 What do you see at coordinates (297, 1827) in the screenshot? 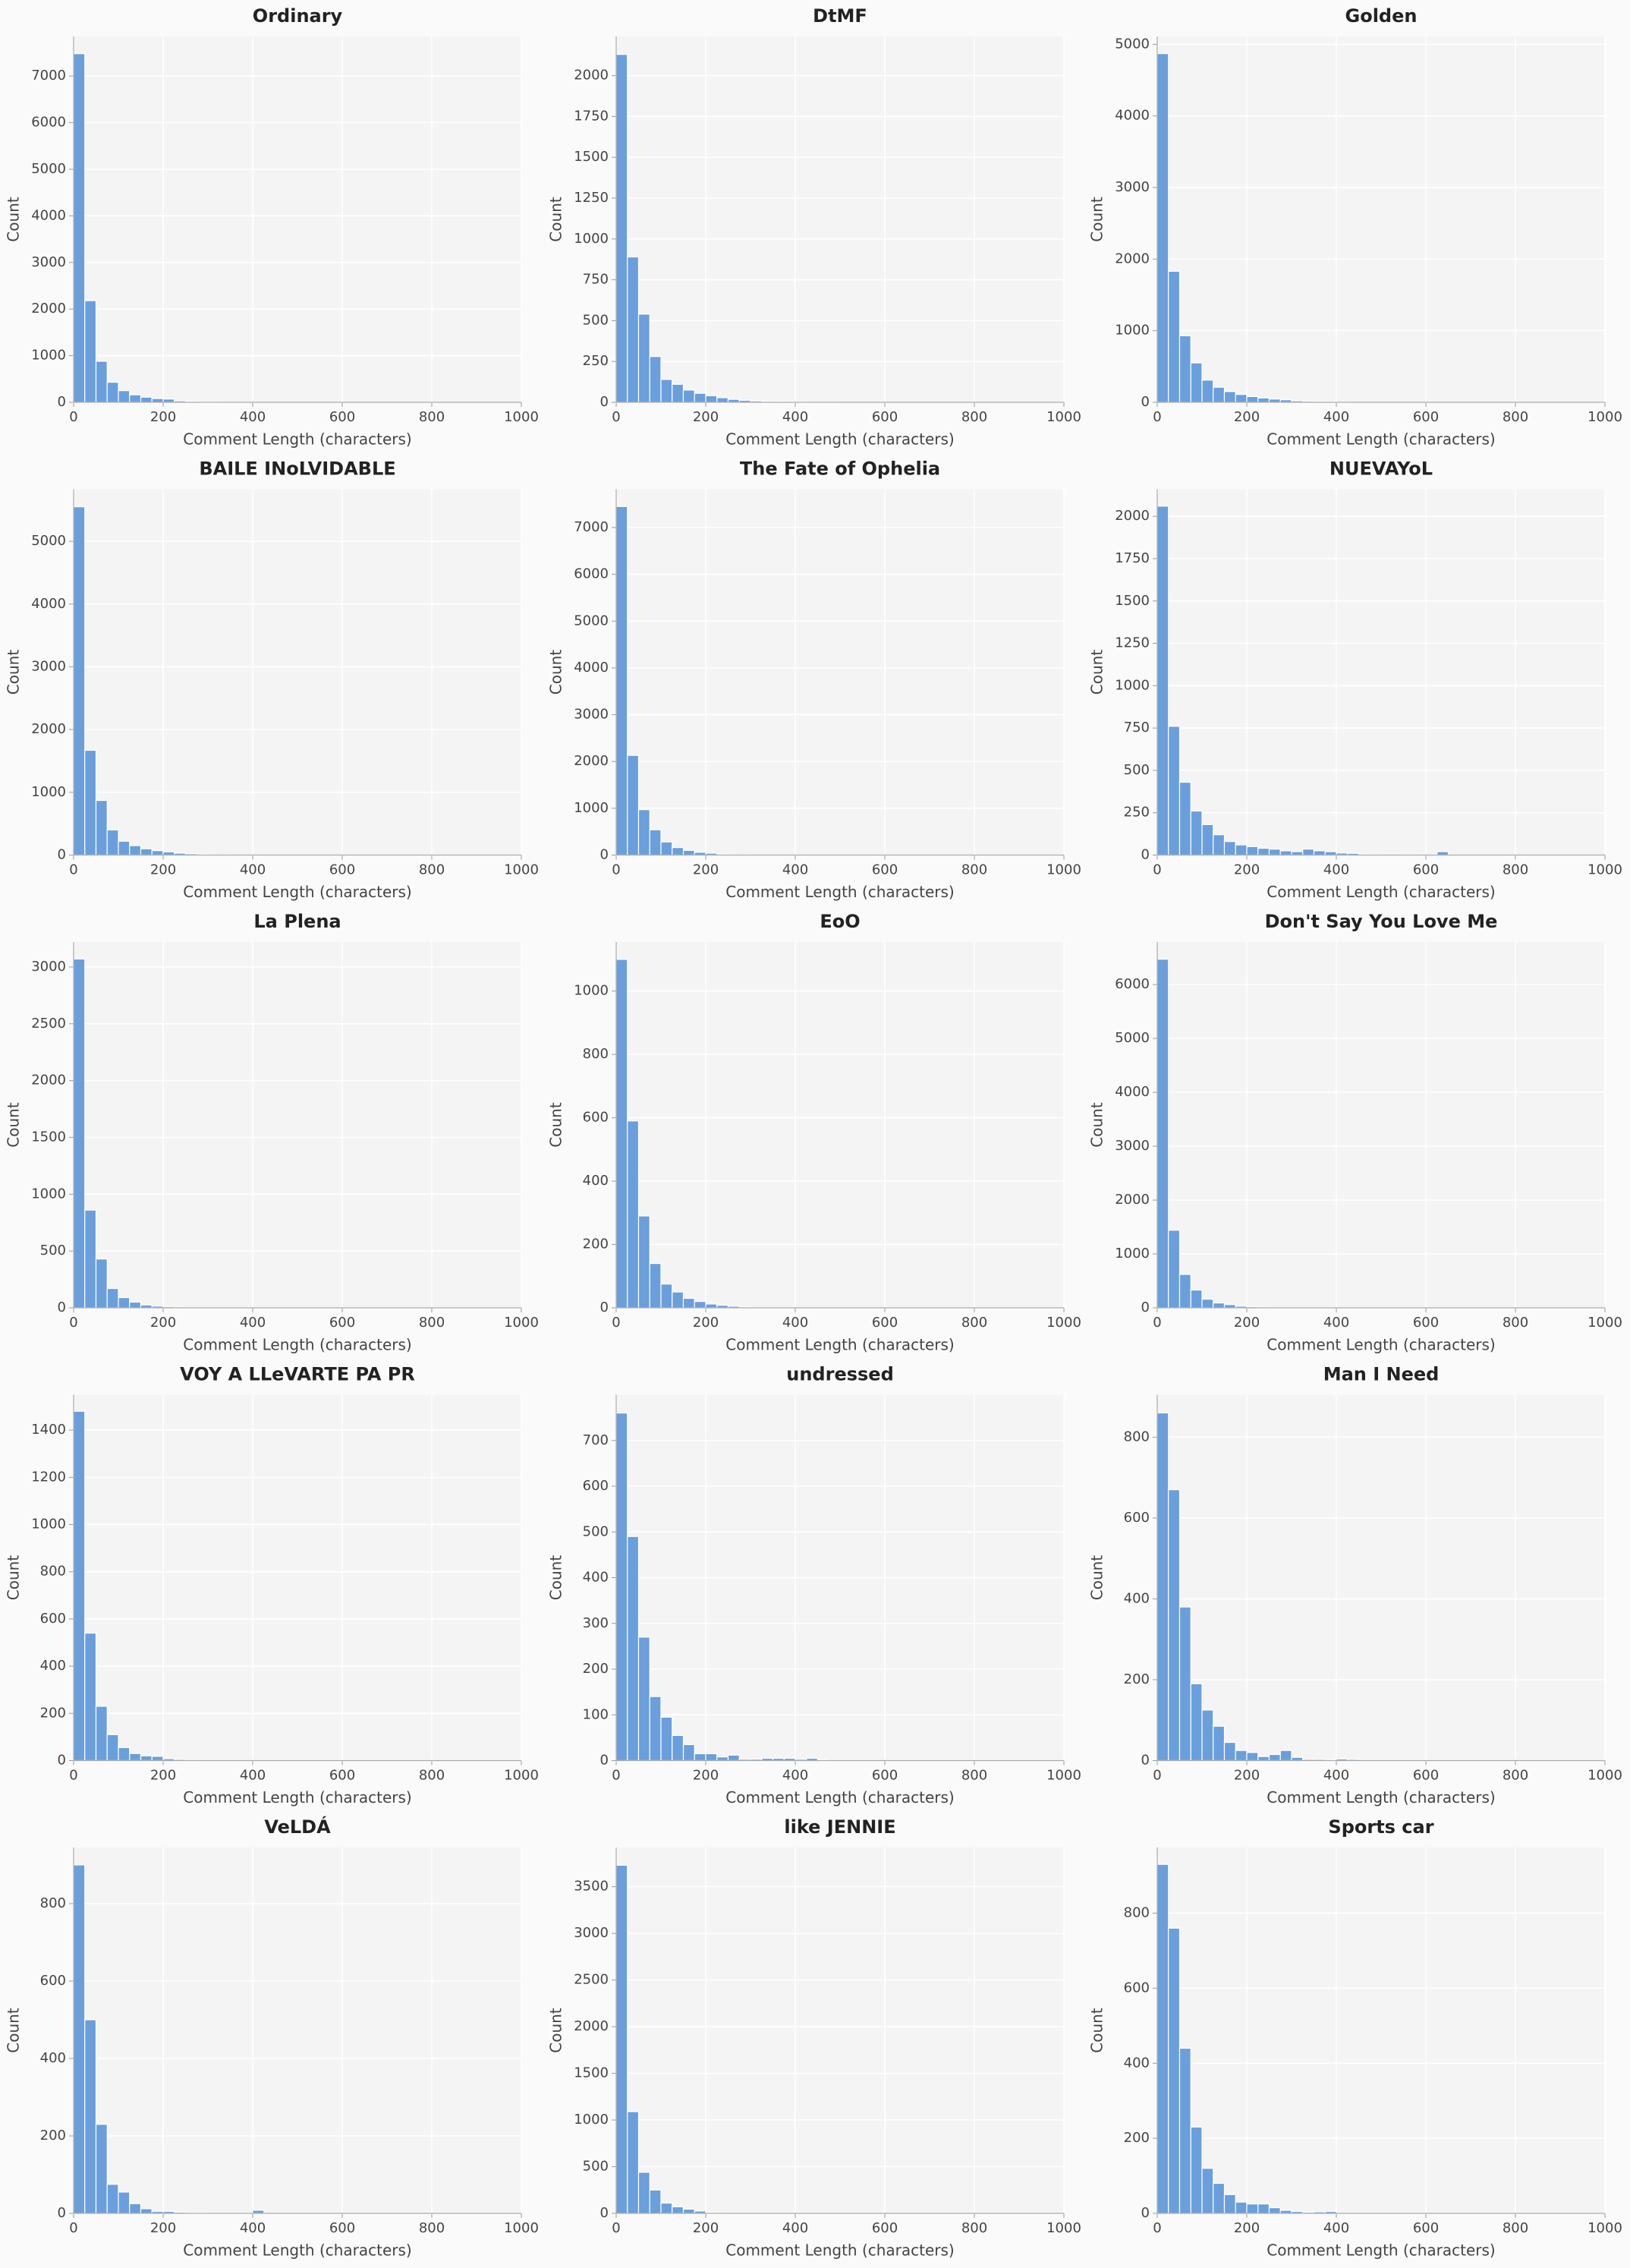
I see `chart-title: VeLDÁ` at bounding box center [297, 1827].